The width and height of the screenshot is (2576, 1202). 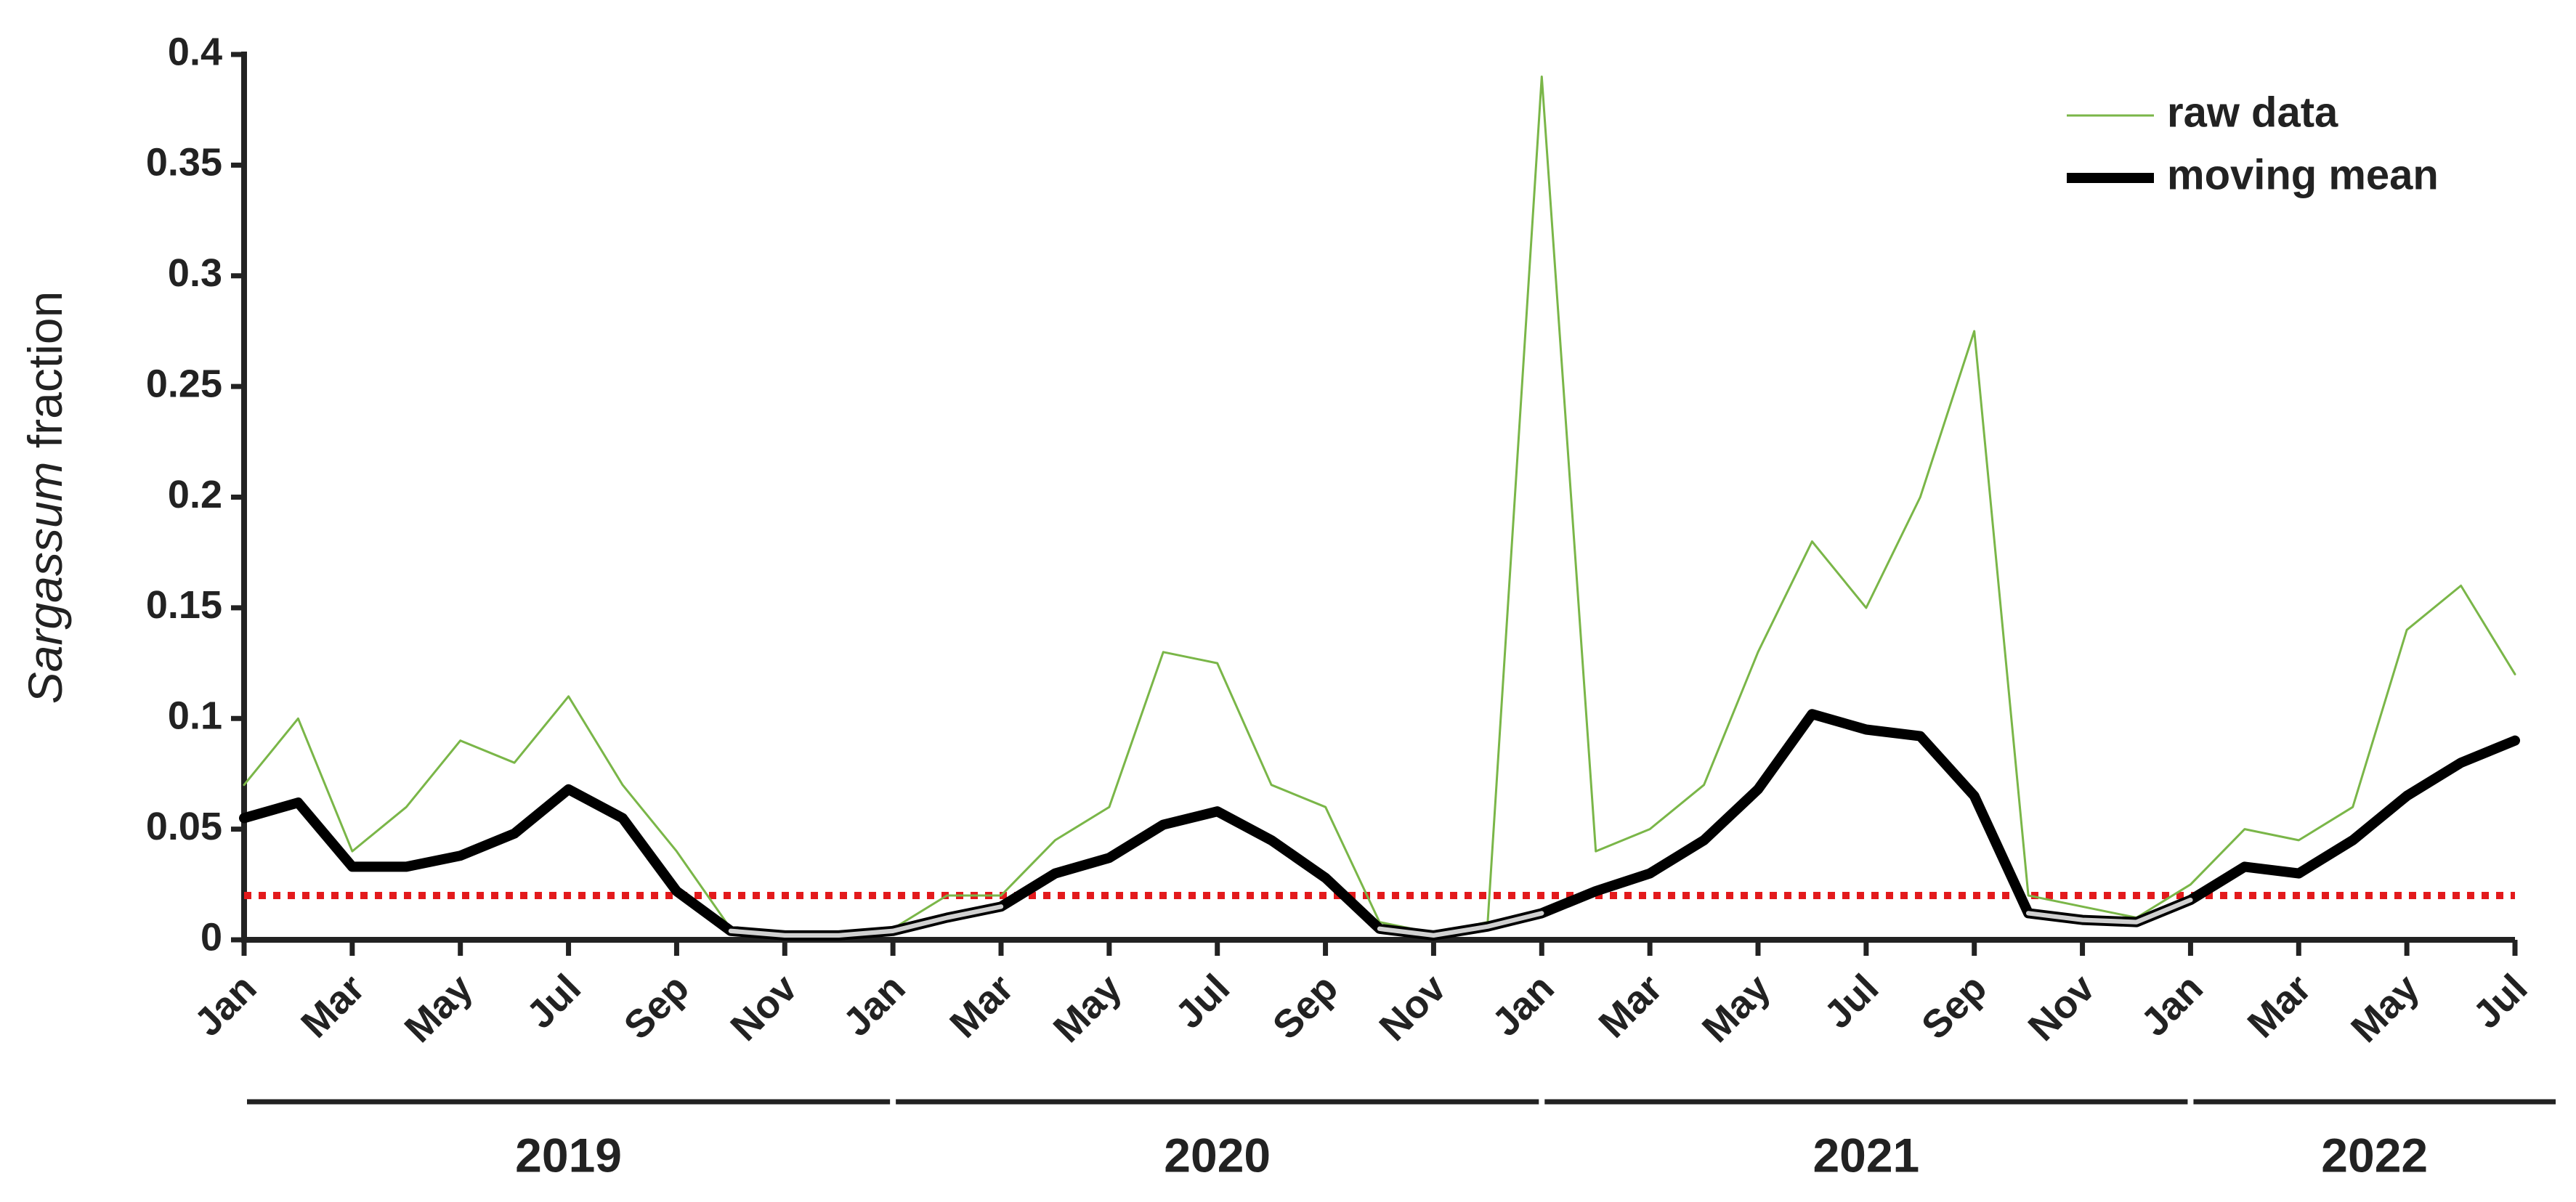 What do you see at coordinates (184, 826) in the screenshot?
I see `y-tick-label: 0.05` at bounding box center [184, 826].